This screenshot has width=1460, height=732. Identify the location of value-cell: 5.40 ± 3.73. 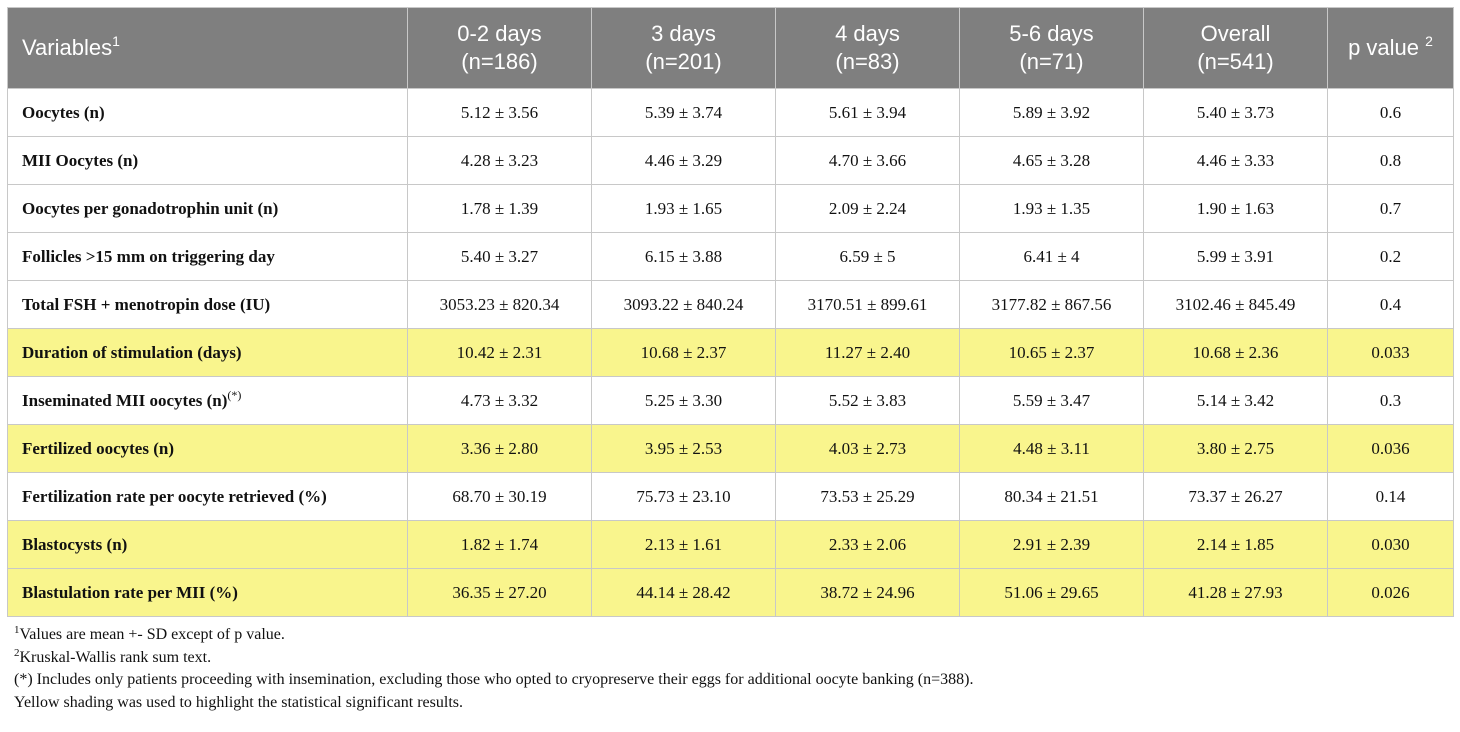
(1235, 112).